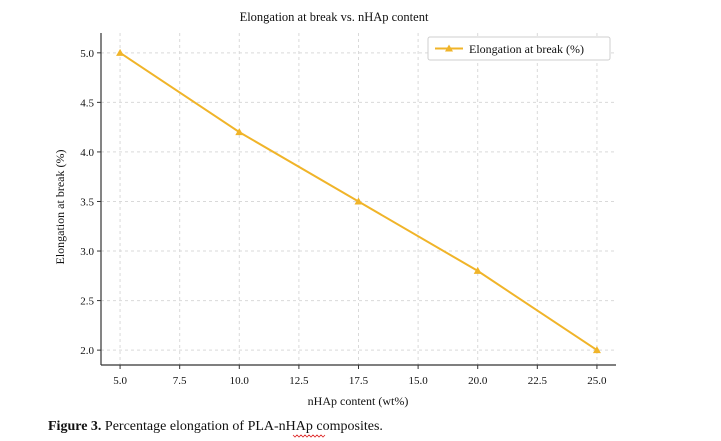  What do you see at coordinates (359, 381) in the screenshot?
I see `x-tick-label: 17.5` at bounding box center [359, 381].